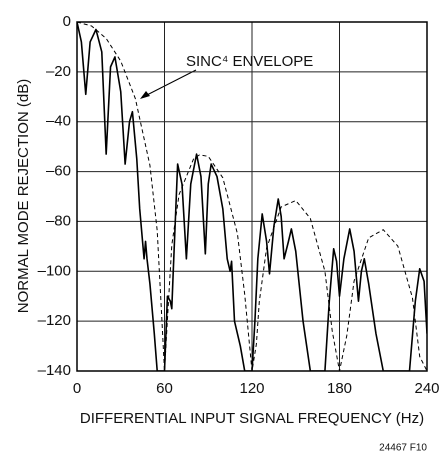 This screenshot has width=444, height=461. I want to click on x-axis-label: DIFFERENTIAL INPUT SIGNAL FREQUENCY (Hz), so click(252, 418).